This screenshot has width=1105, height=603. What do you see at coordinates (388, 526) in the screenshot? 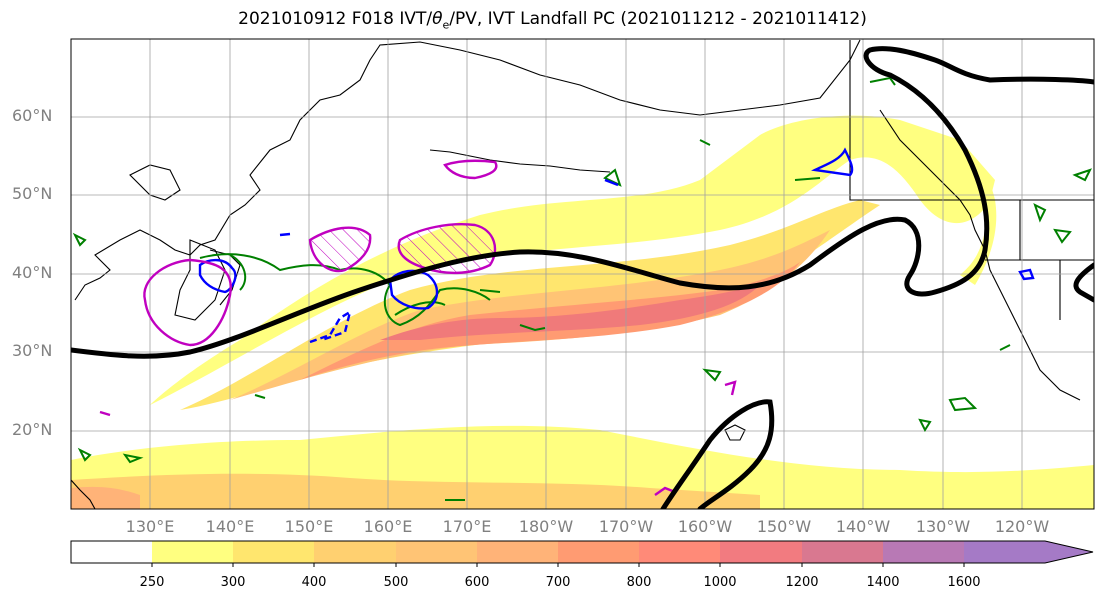
I see `lon-label-160e: 160°E` at bounding box center [388, 526].